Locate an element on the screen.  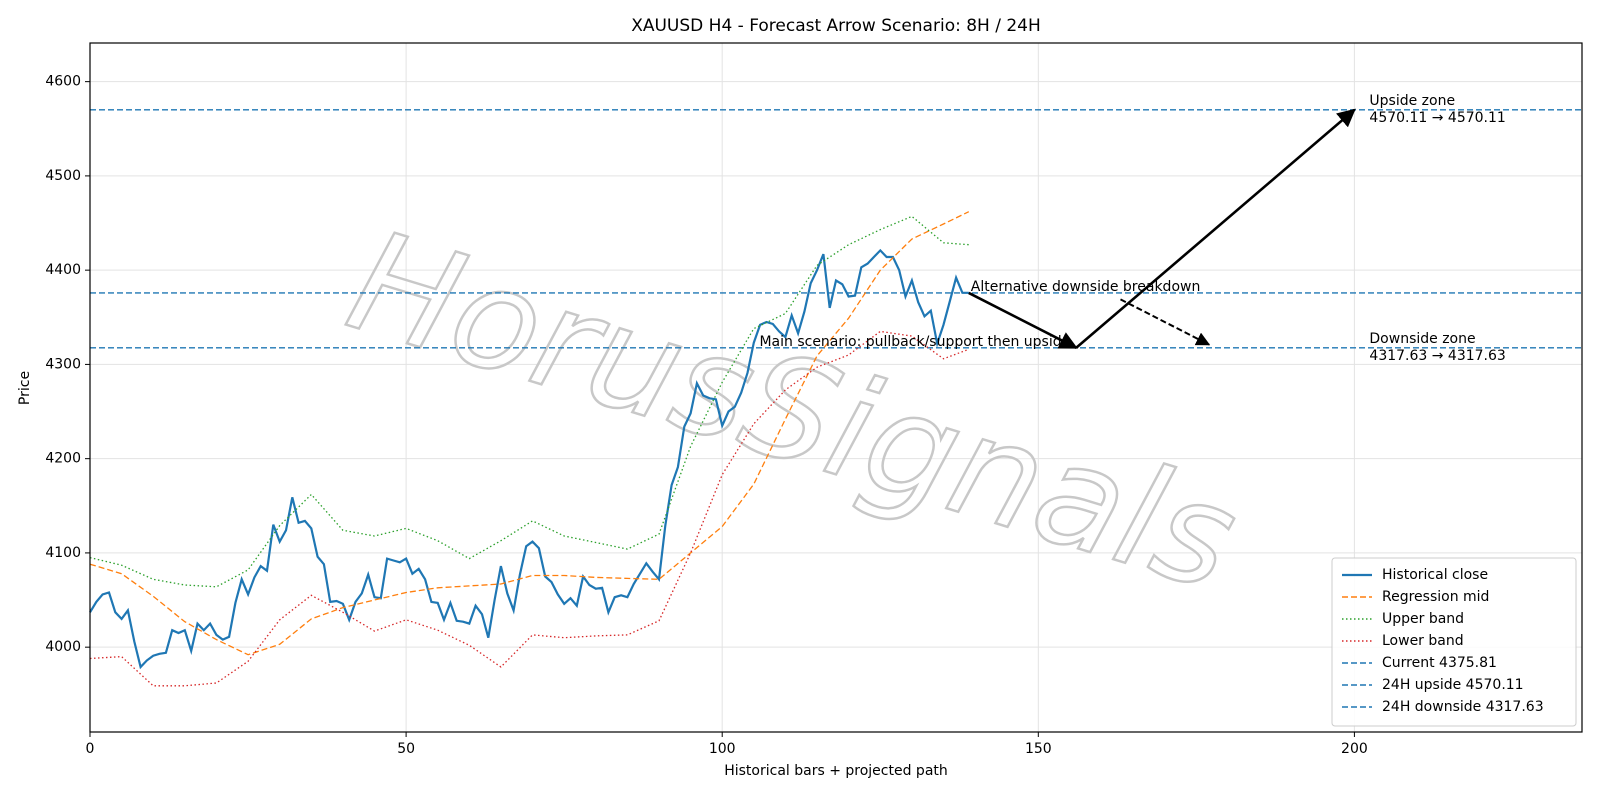
zone-title: Downside zone is located at coordinates (1422, 339).